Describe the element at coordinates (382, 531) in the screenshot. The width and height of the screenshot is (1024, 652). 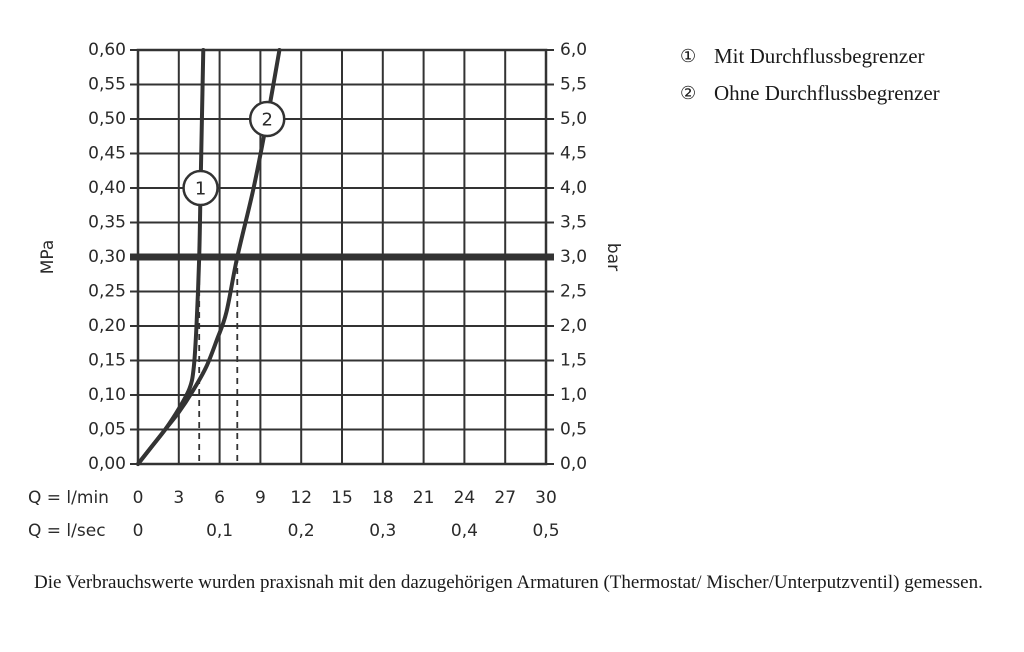
I see `x-tick-lsec: 0,3` at that location.